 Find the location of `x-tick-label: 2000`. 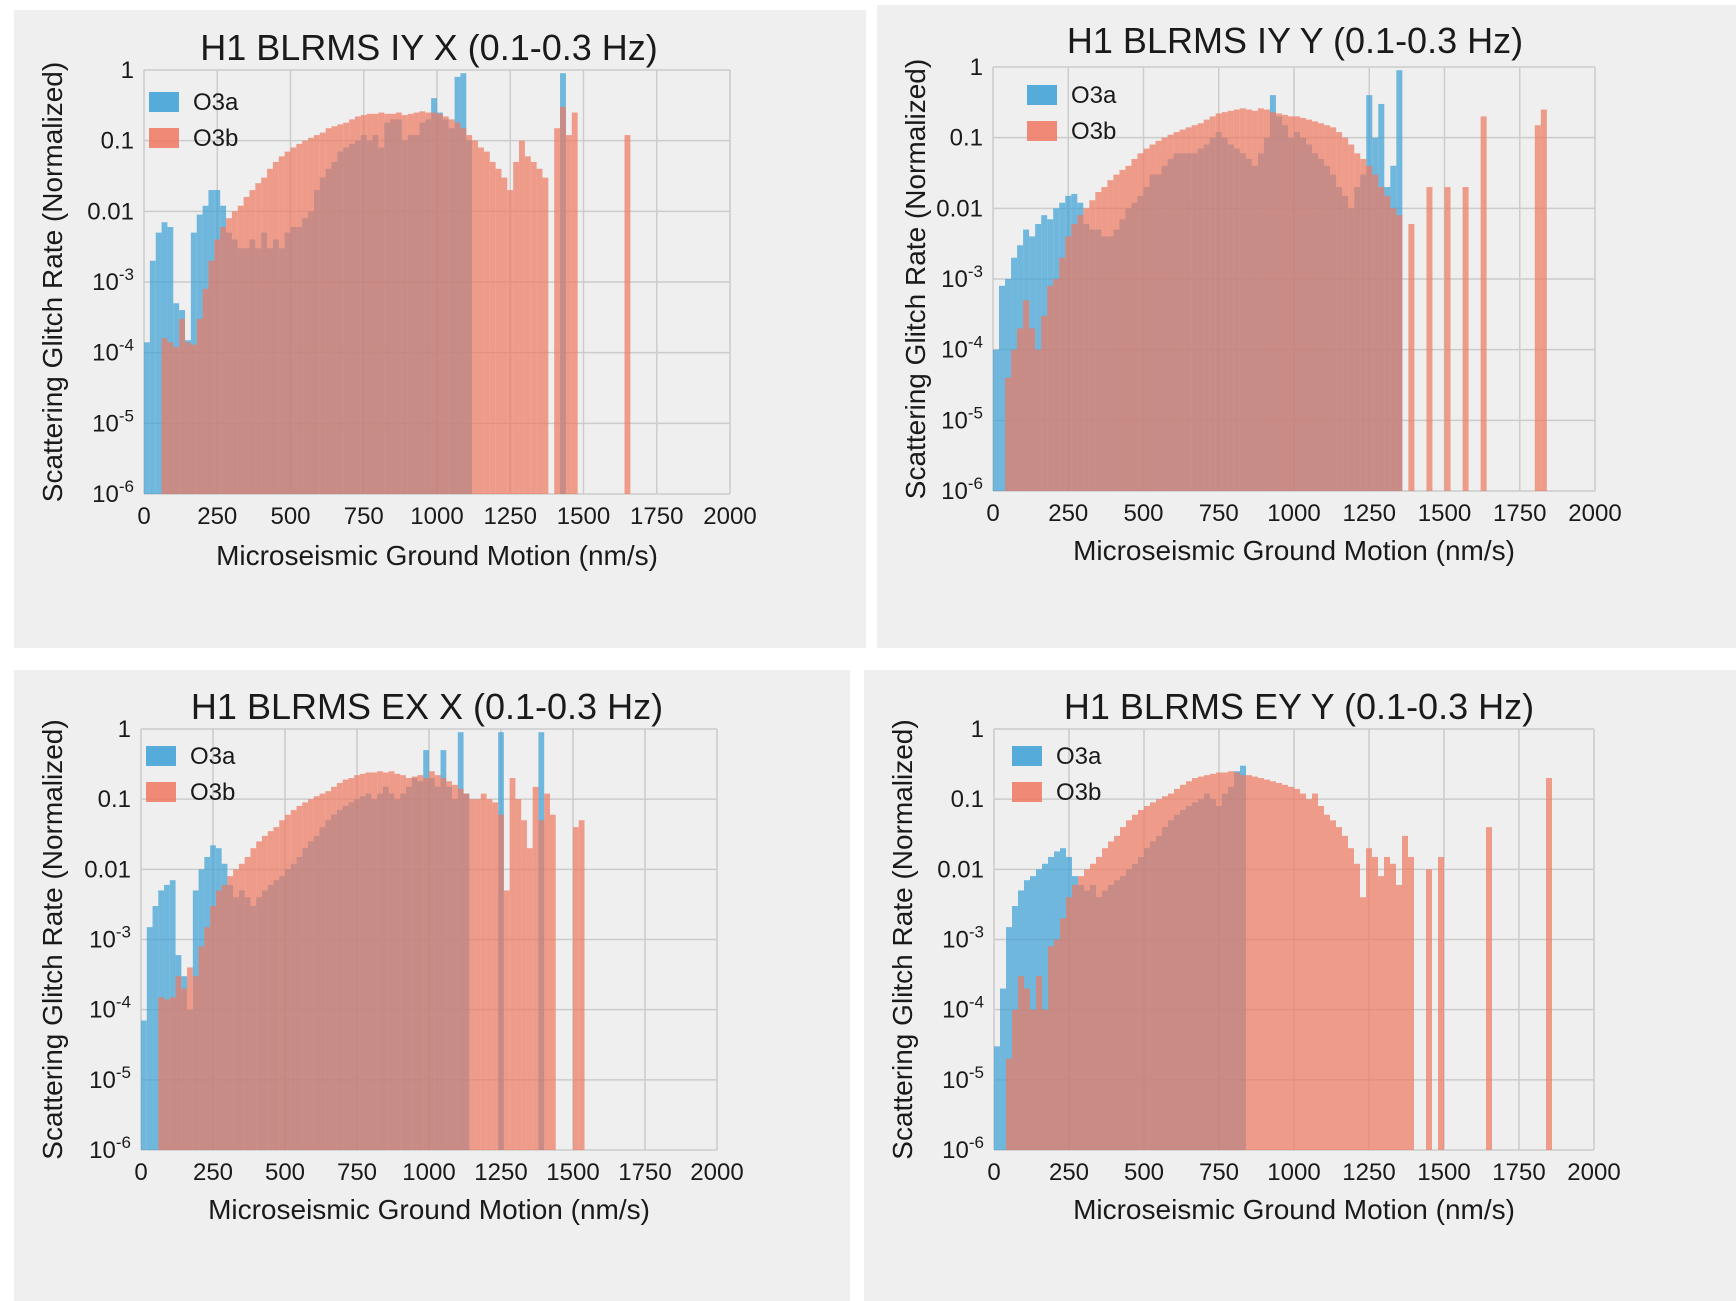

x-tick-label: 2000 is located at coordinates (1594, 513).